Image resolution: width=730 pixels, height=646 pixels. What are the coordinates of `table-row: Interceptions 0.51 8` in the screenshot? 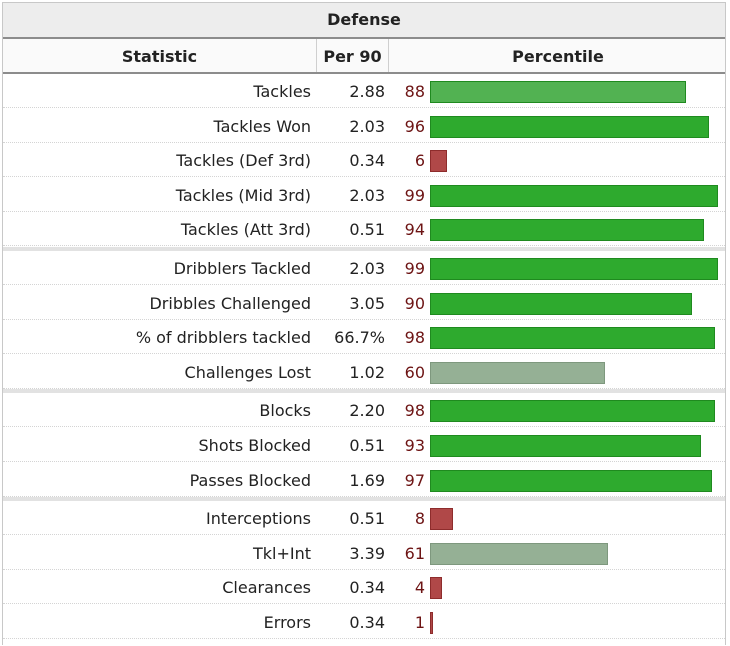 It's located at (364, 518).